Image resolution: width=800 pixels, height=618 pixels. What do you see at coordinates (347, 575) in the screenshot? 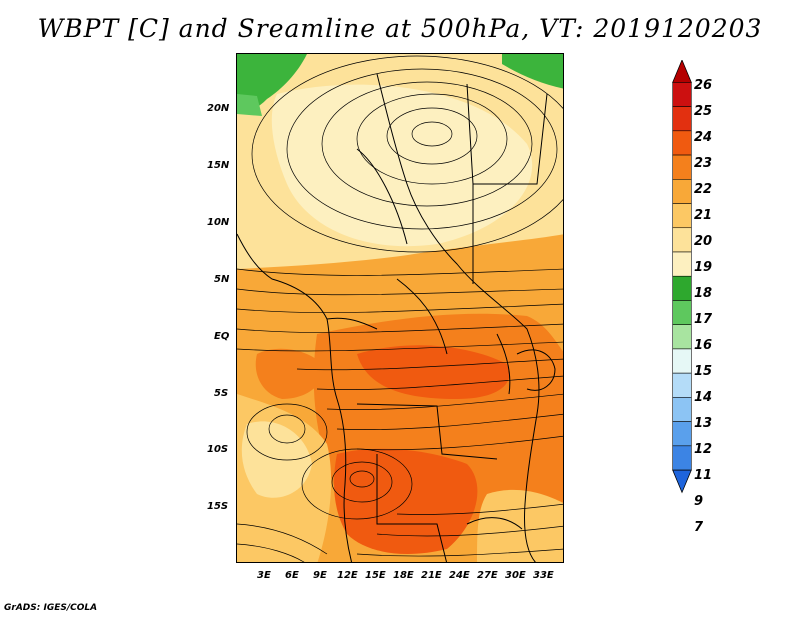
I see `lon-label-12e: 12E` at bounding box center [347, 575].